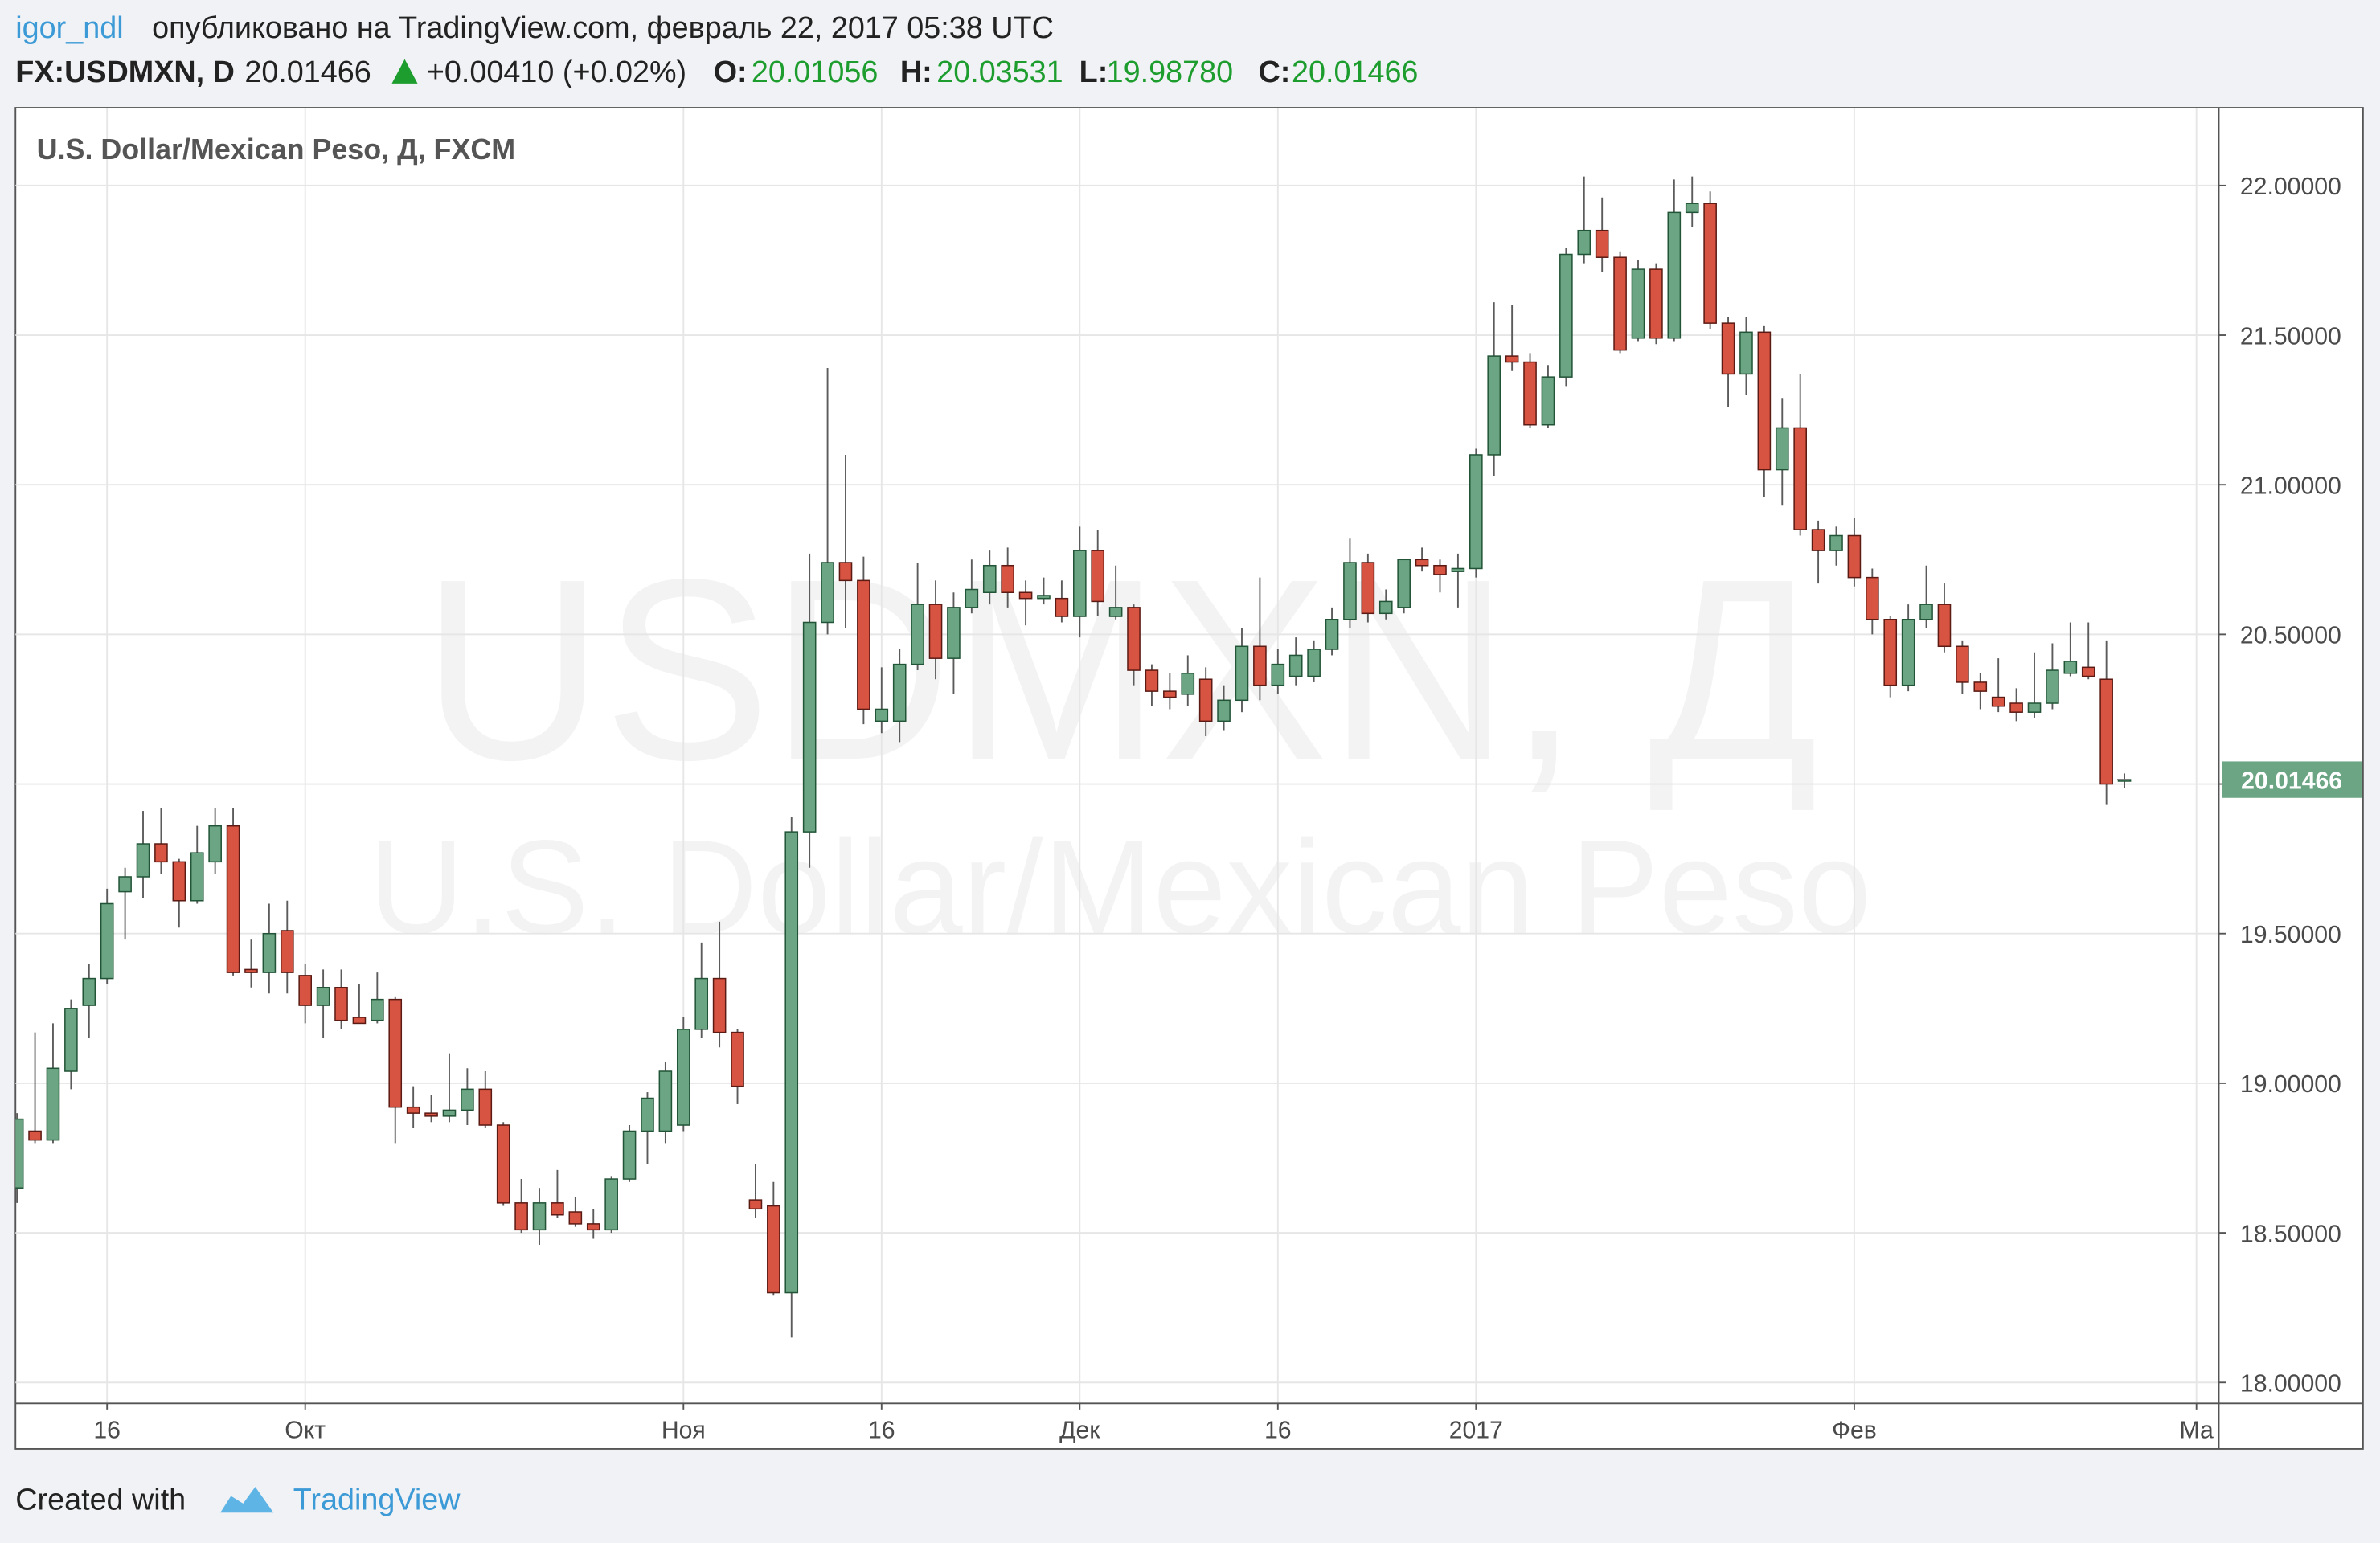 Image resolution: width=2380 pixels, height=1543 pixels. What do you see at coordinates (2291, 636) in the screenshot?
I see `y-tick-label: 20.50000` at bounding box center [2291, 636].